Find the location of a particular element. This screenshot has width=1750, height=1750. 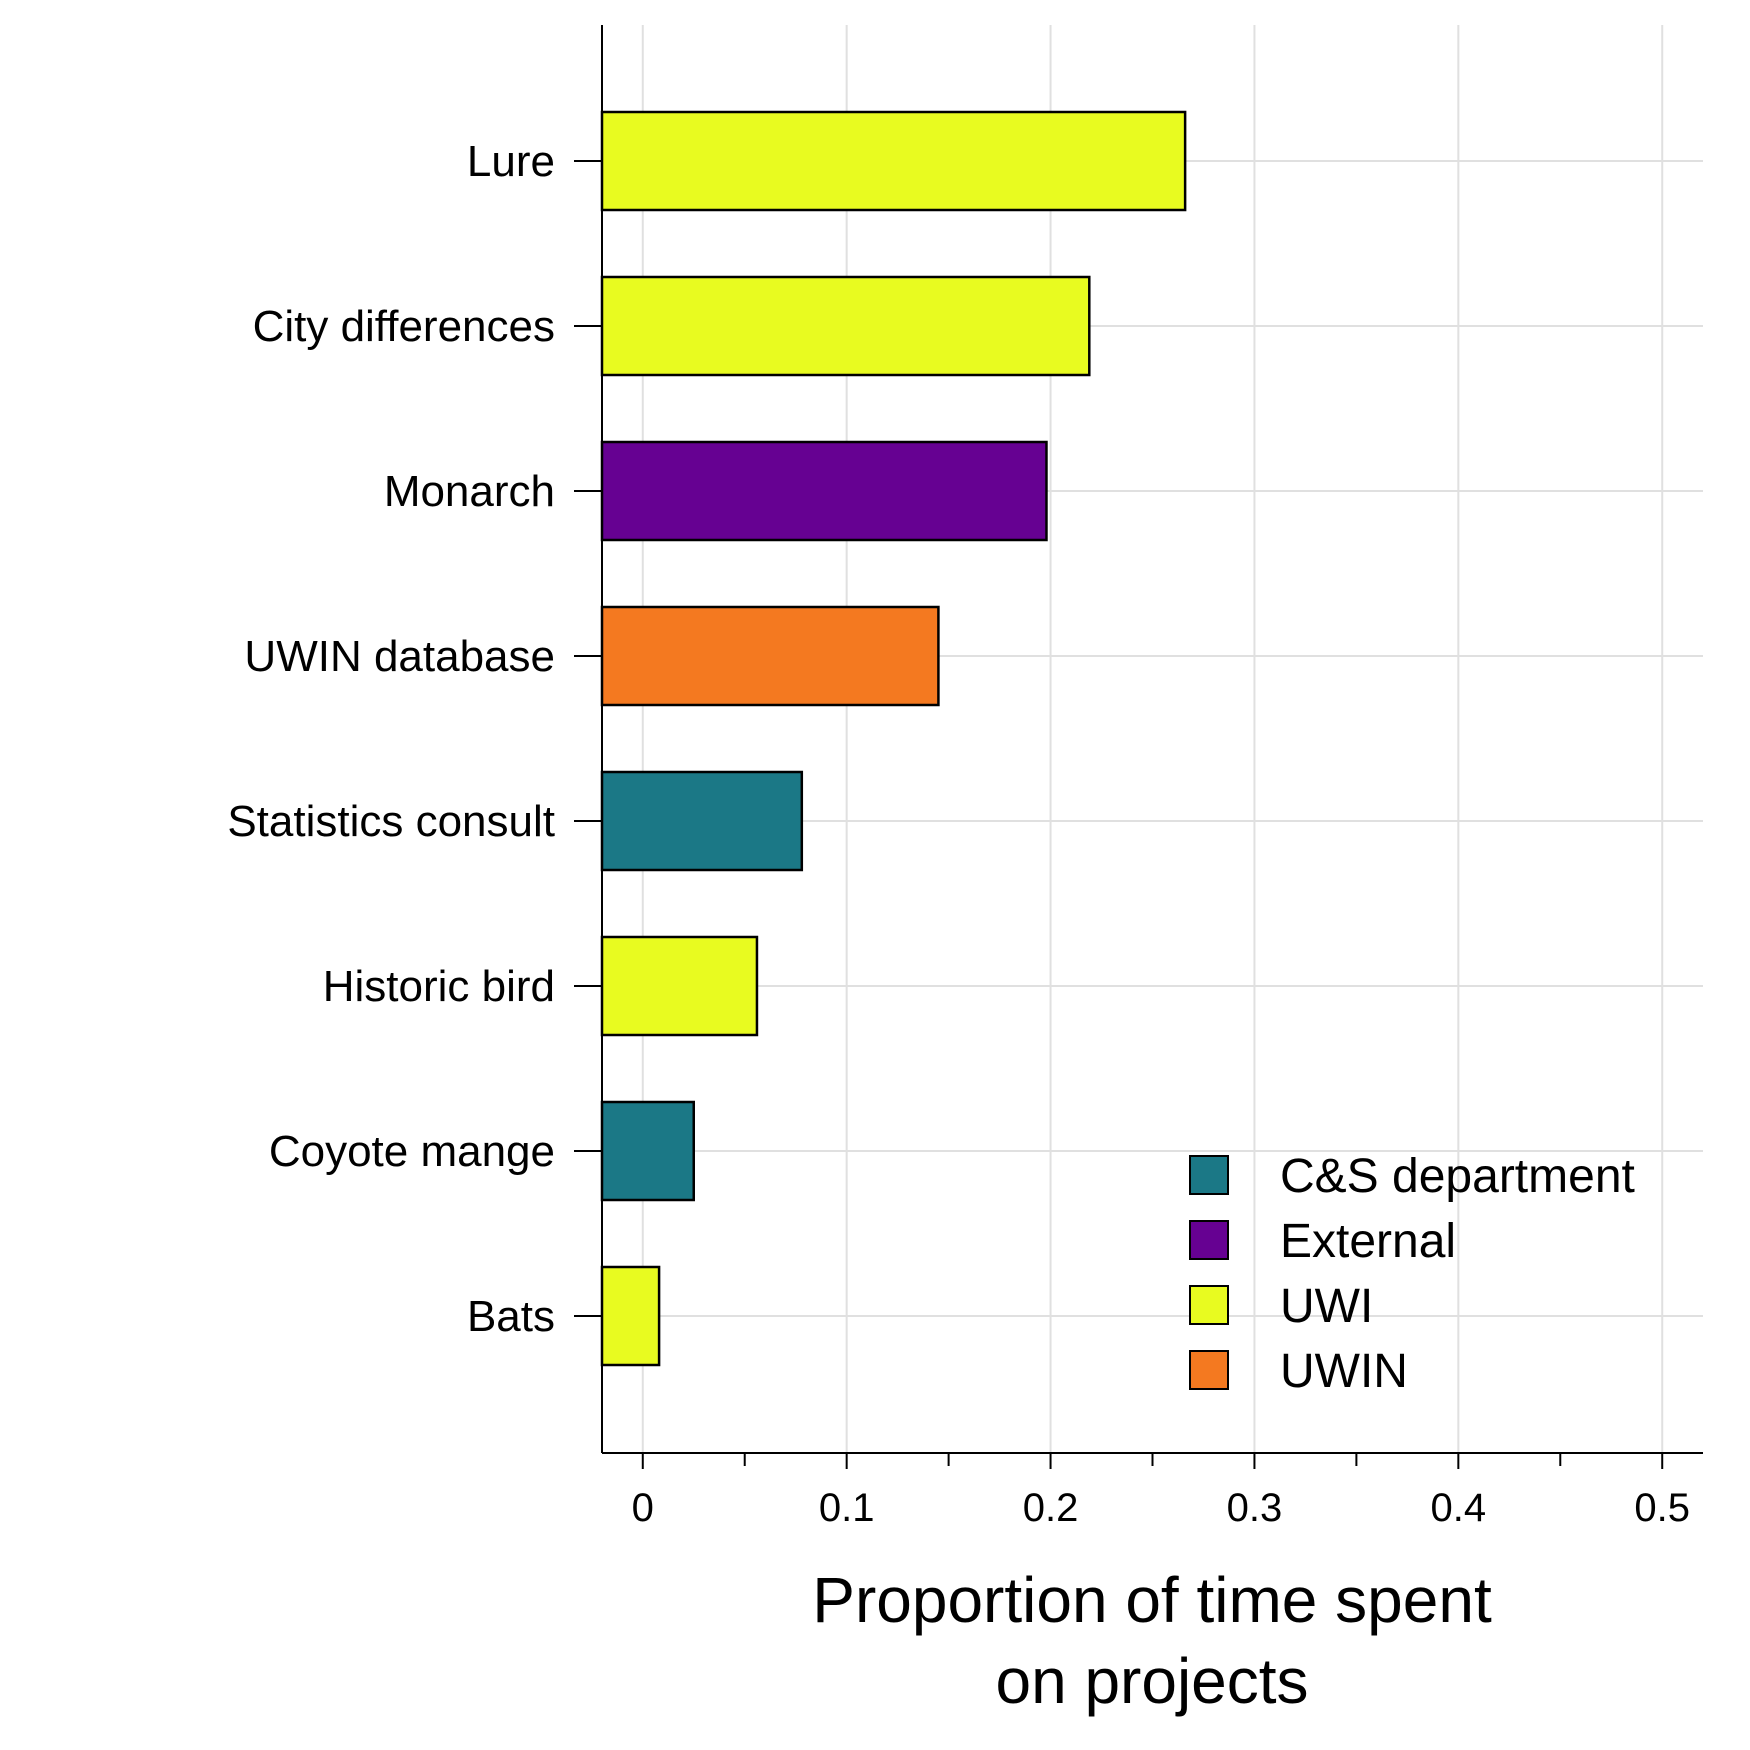

y-tick-label: Historic bird is located at coordinates (439, 986).